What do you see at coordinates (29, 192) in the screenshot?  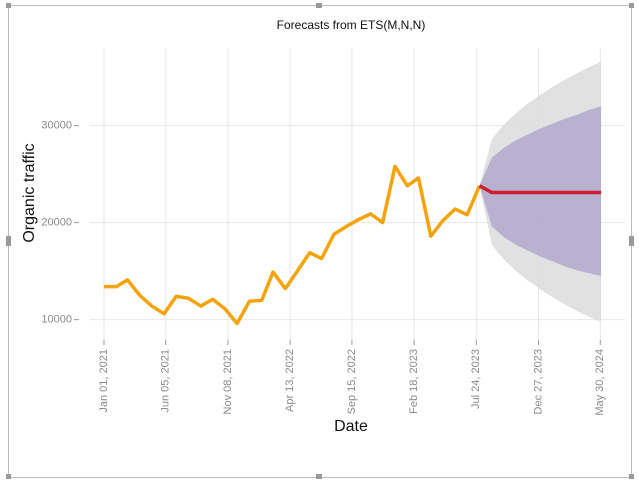 I see `y-axis-label: Organic traffic` at bounding box center [29, 192].